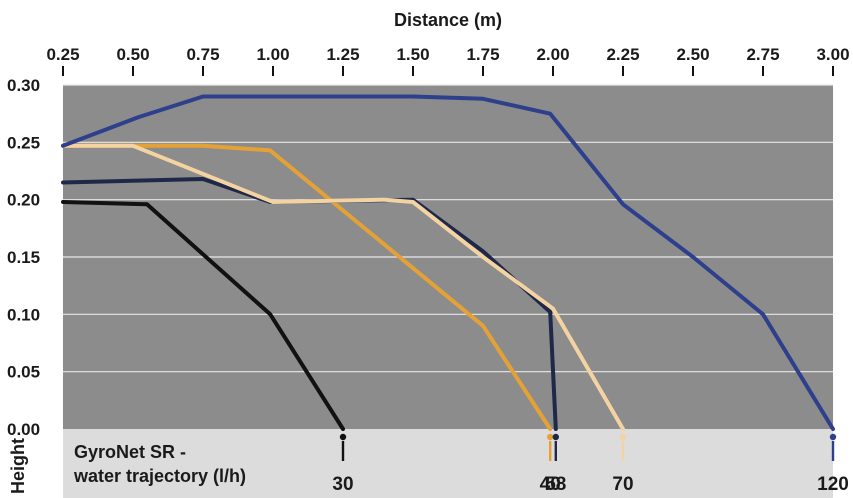  I want to click on x-tick-label: 1.75, so click(482, 54).